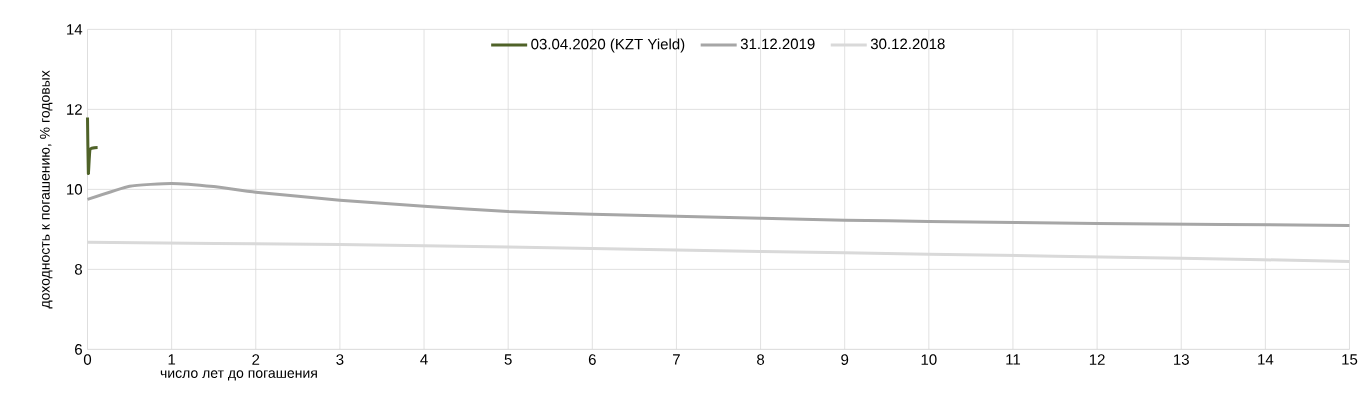 Image resolution: width=1364 pixels, height=407 pixels. I want to click on x-tick-label: 5, so click(508, 359).